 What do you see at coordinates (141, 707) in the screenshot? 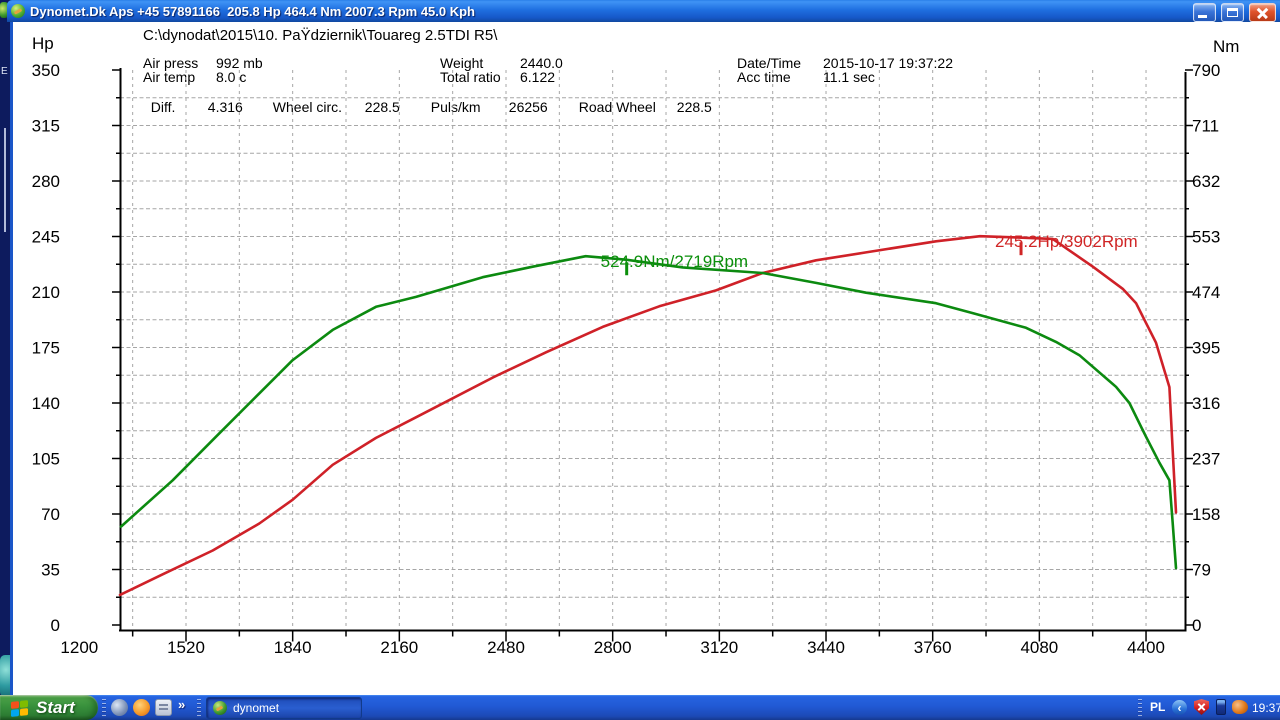
I see `quick-launch-firefox-icon` at bounding box center [141, 707].